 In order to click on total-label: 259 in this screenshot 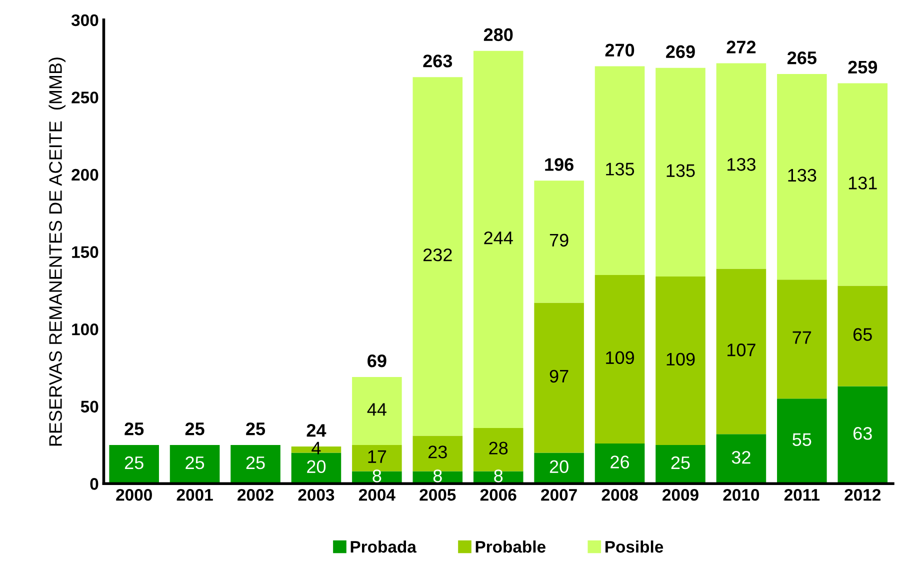, I will do `click(863, 67)`.